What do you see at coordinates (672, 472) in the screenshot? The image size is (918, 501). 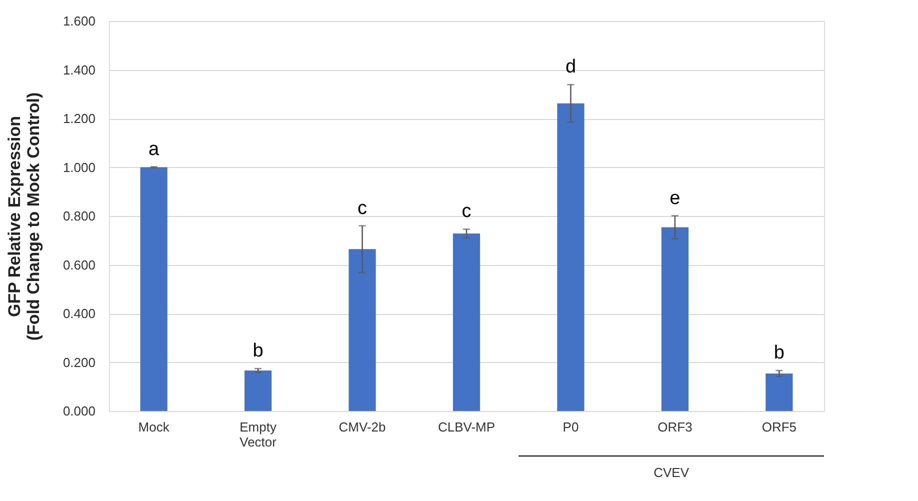 I see `text: CVEV` at bounding box center [672, 472].